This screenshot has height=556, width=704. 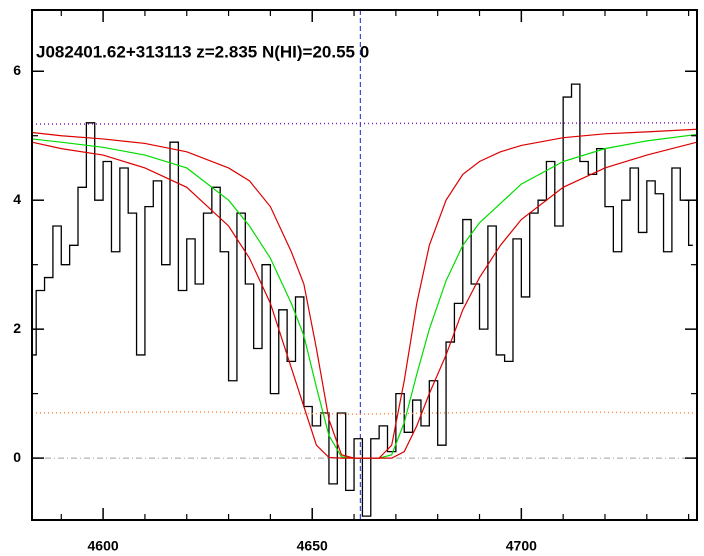 I want to click on y-tick-label: 0, so click(x=17, y=457).